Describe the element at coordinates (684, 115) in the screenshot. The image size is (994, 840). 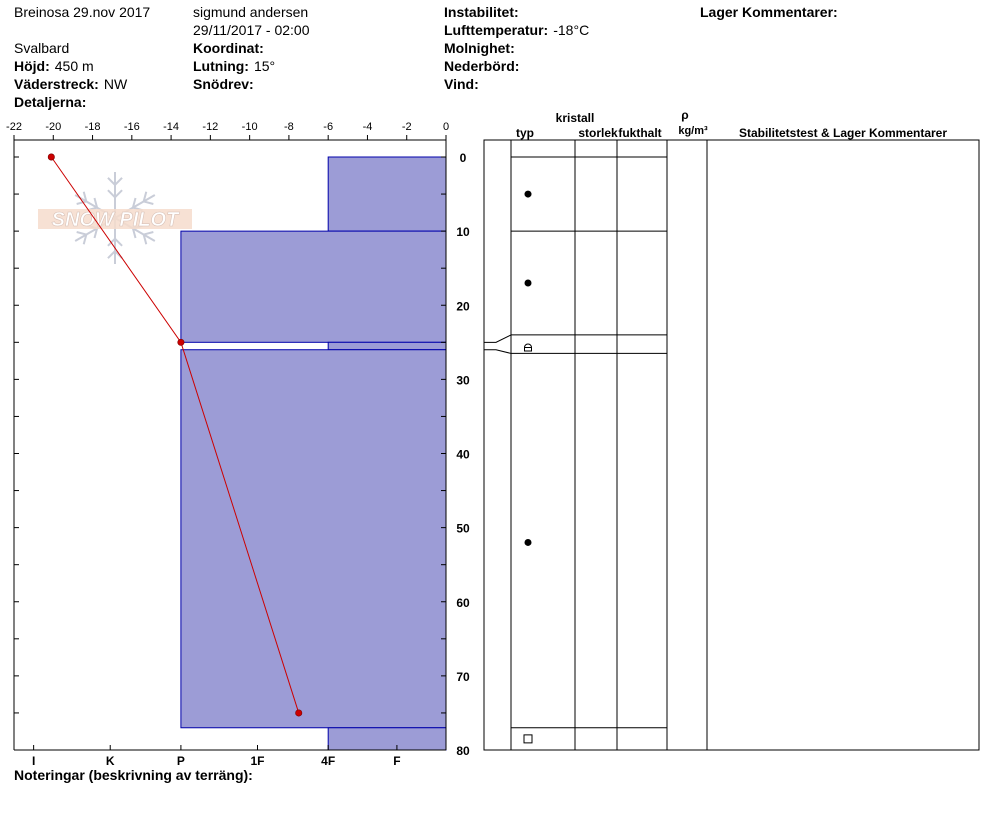
I see `col-rho-header: ρ` at that location.